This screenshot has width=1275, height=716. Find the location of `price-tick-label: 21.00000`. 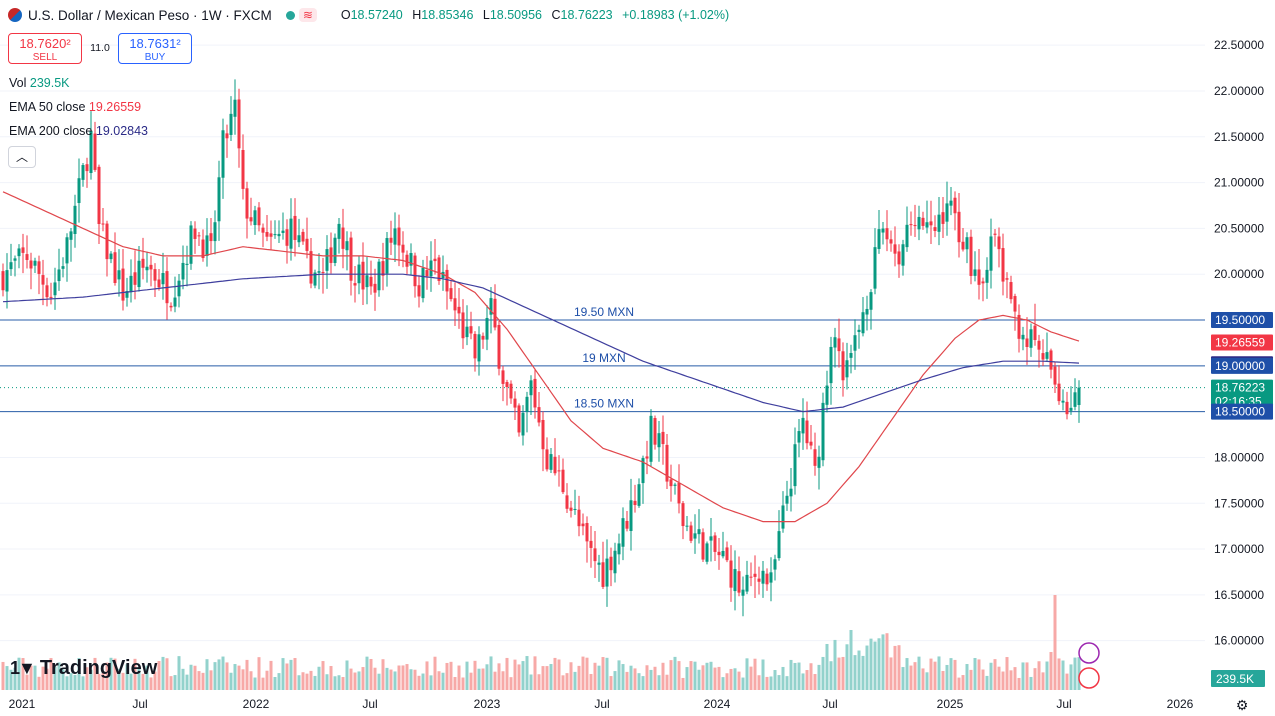

price-tick-label: 21.00000 is located at coordinates (1239, 183).